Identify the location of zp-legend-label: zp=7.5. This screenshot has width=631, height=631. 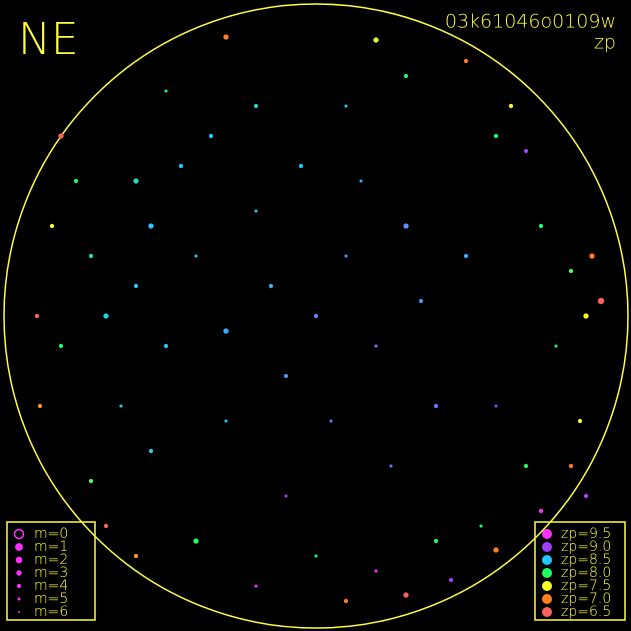
(586, 586).